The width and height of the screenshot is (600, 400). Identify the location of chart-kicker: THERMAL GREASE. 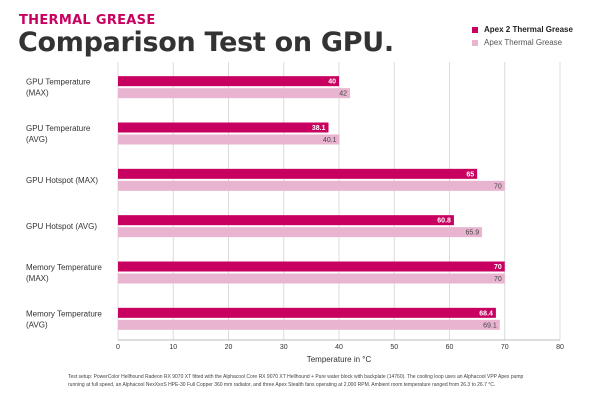
(87, 20).